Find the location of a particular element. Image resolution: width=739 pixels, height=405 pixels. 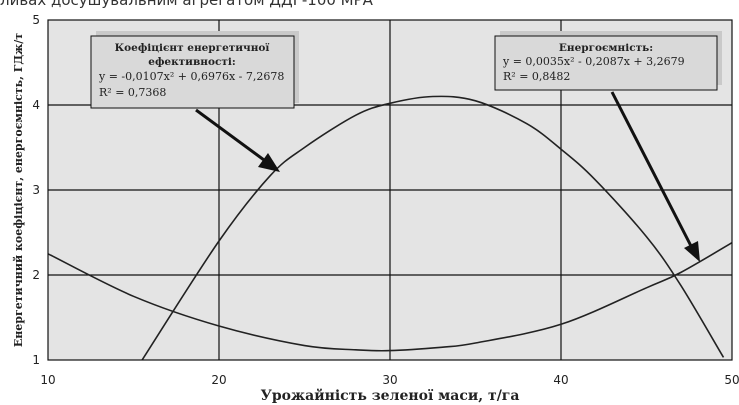

equation-box-1-title-2: ефективності: is located at coordinates (191, 62).